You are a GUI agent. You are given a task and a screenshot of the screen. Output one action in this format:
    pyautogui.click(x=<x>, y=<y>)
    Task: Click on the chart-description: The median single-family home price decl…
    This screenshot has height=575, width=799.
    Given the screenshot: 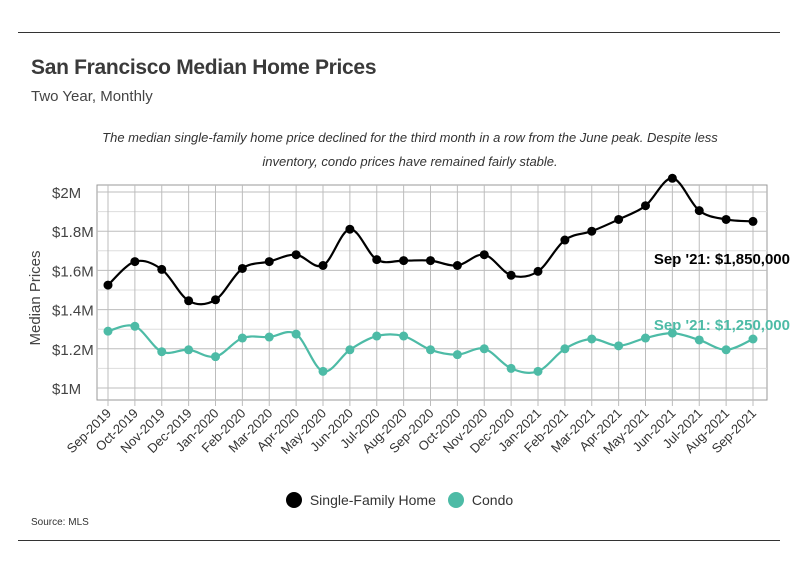 What is the action you would take?
    pyautogui.click(x=410, y=149)
    